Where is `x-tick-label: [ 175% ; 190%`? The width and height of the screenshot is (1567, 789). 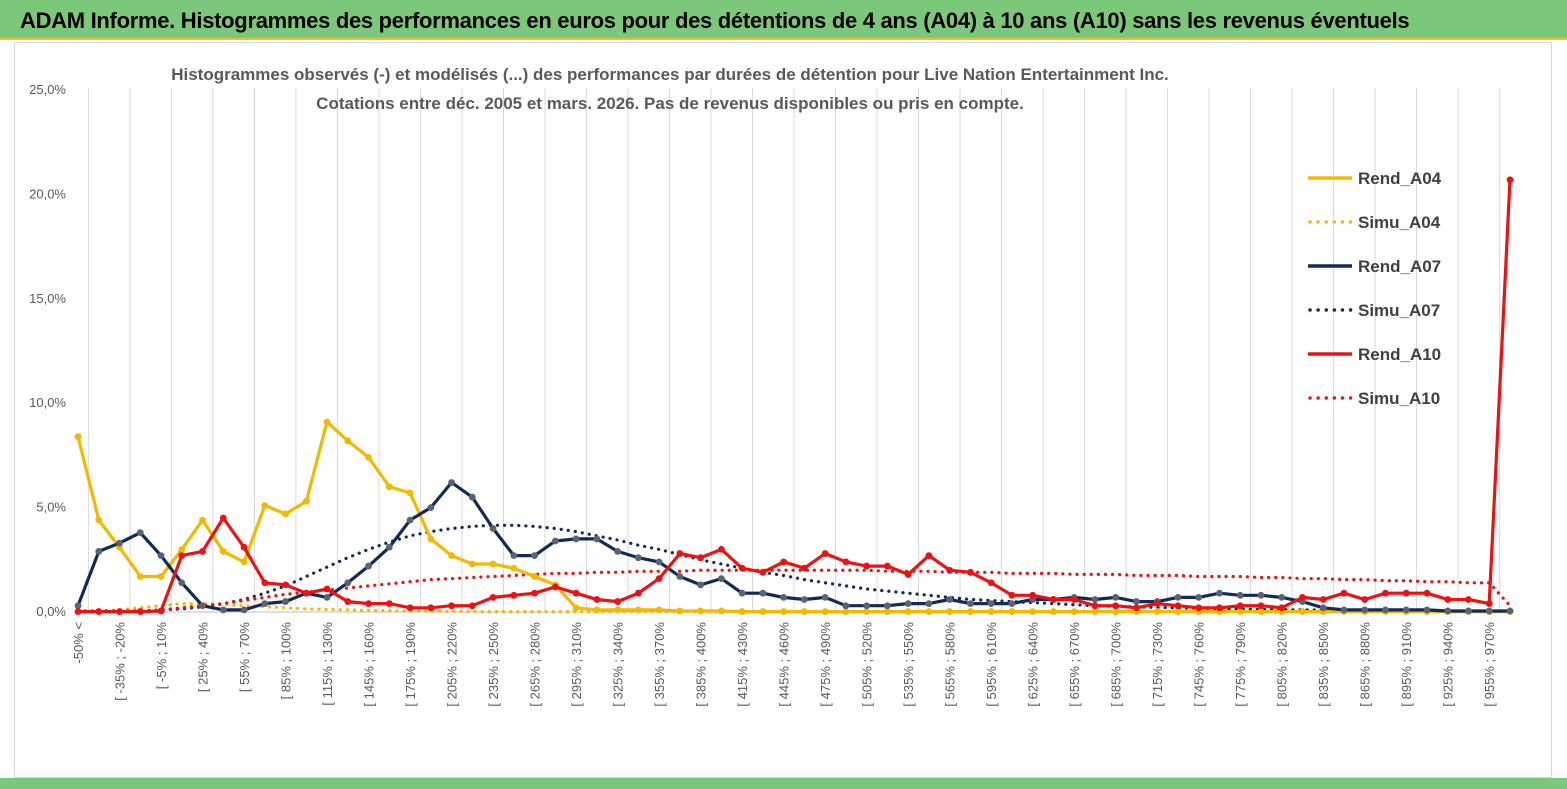 x-tick-label: [ 175% ; 190% is located at coordinates (410, 664).